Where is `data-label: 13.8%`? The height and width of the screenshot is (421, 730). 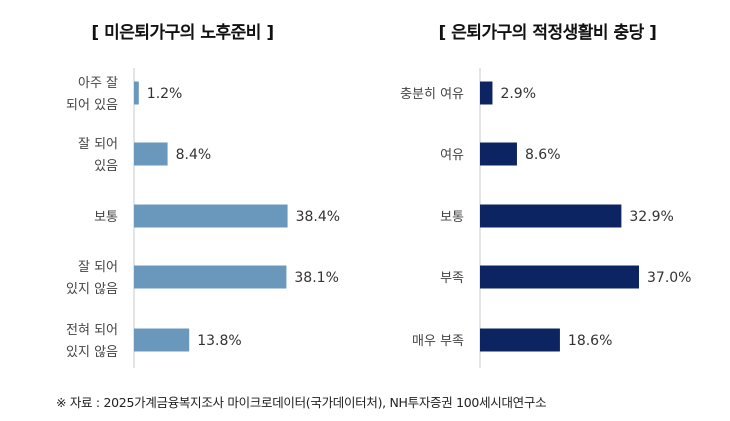
data-label: 13.8% is located at coordinates (219, 341).